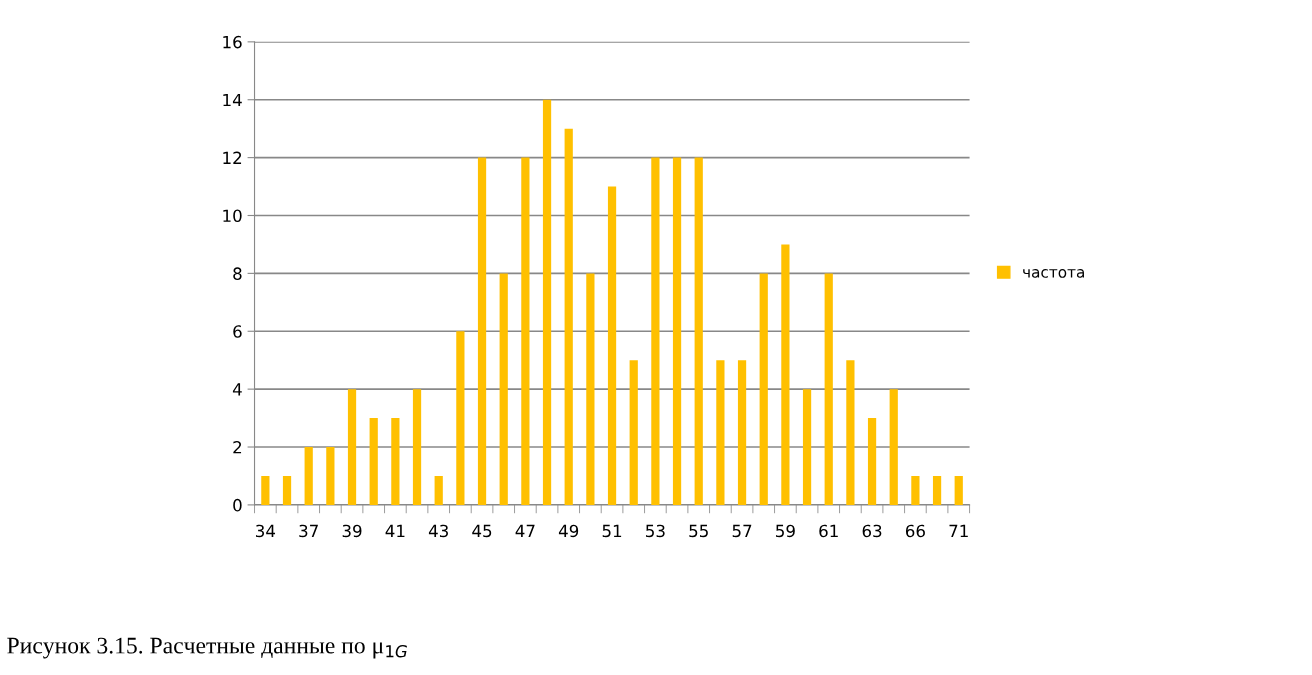 The height and width of the screenshot is (675, 1312). I want to click on y-tick-label: 2, so click(237, 447).